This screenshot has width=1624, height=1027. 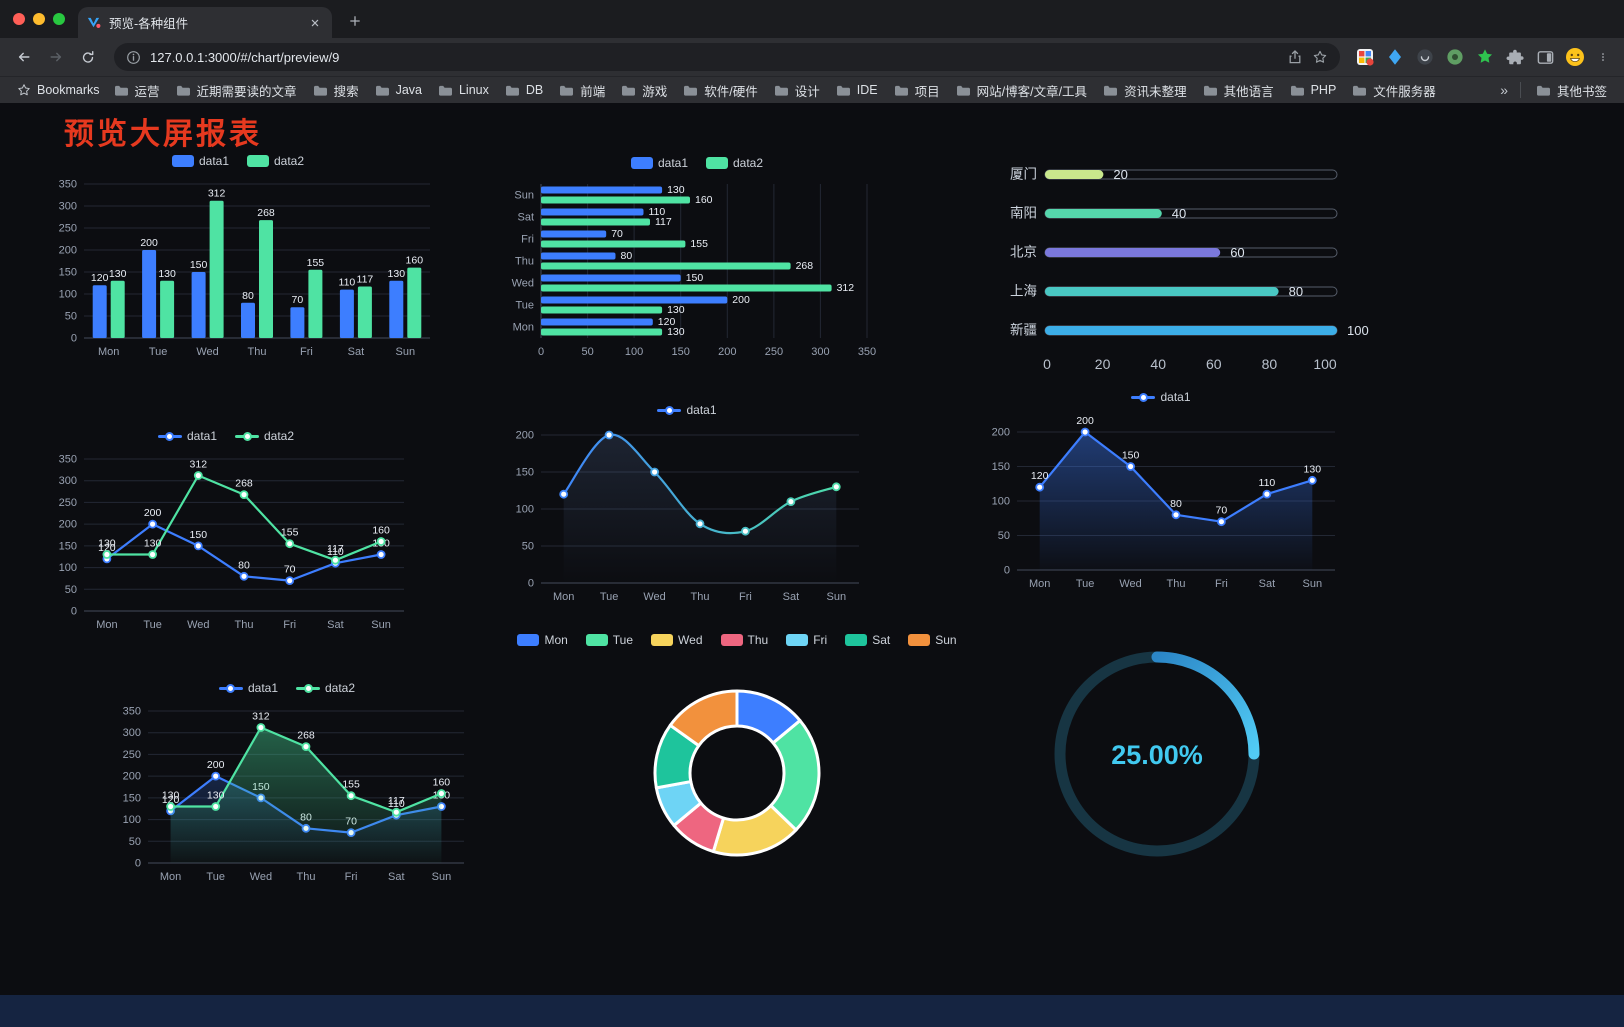 I want to click on svg-text: 155, so click(x=699, y=244).